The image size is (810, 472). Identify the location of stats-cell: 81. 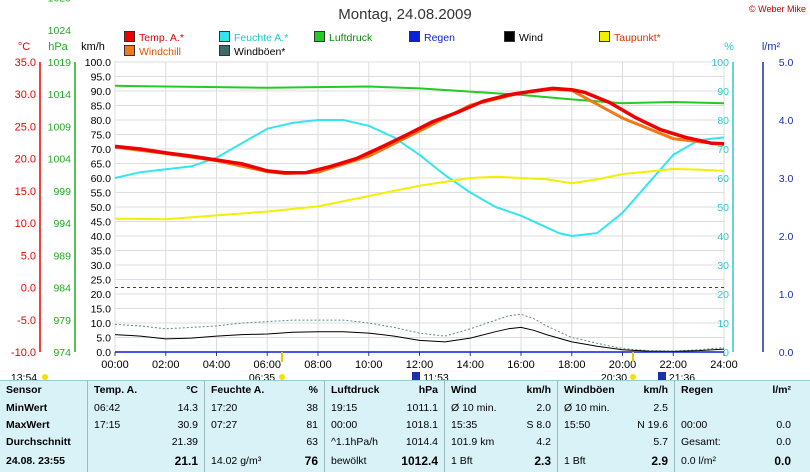
(312, 425).